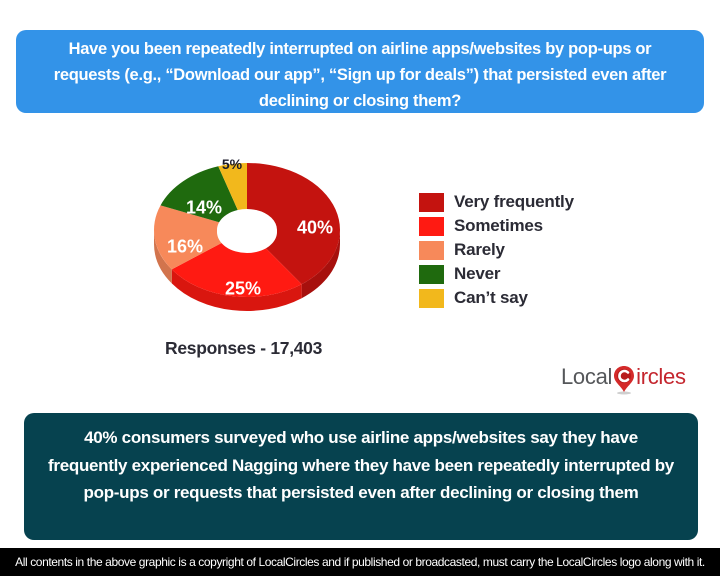 This screenshot has height=576, width=720. What do you see at coordinates (204, 207) in the screenshot?
I see `slice-label-never: 14%` at bounding box center [204, 207].